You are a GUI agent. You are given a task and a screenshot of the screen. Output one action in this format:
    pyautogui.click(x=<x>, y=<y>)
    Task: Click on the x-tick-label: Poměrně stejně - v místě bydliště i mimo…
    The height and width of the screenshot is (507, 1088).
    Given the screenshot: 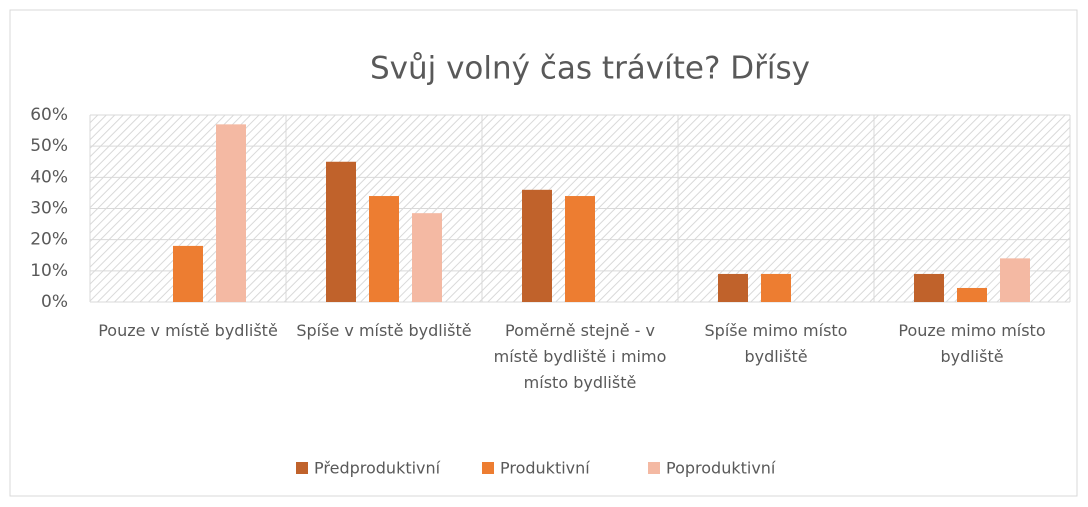 What is the action you would take?
    pyautogui.click(x=580, y=356)
    